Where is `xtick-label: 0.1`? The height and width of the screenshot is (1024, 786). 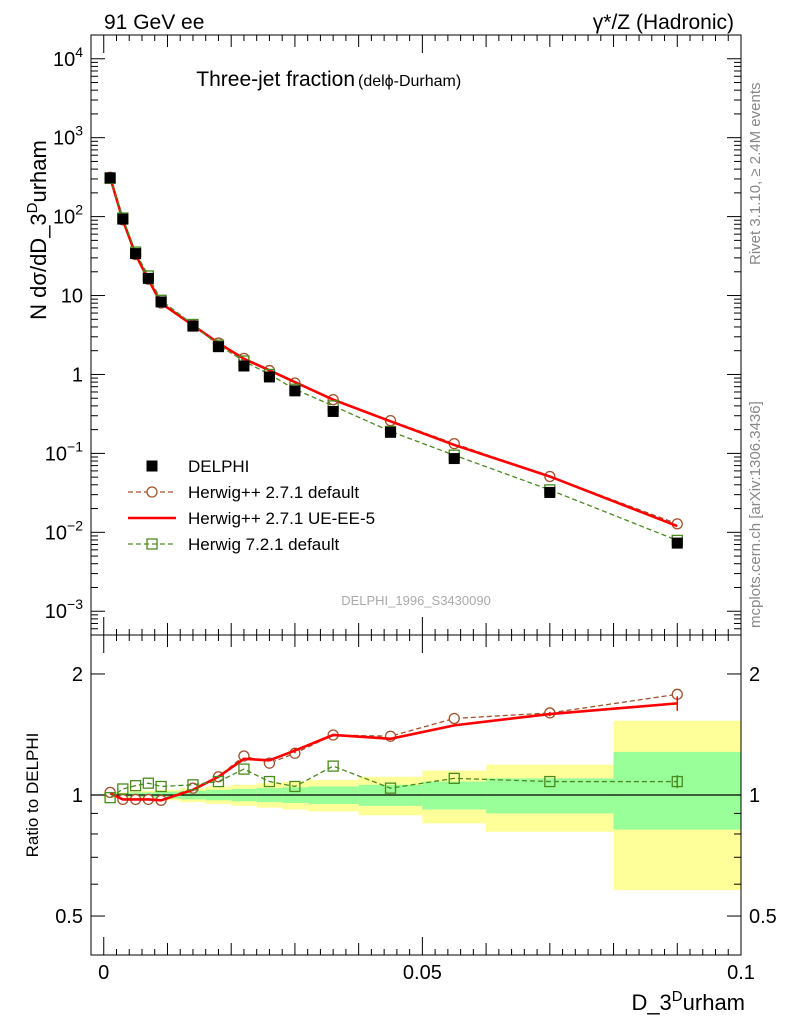
xtick-label: 0.1 is located at coordinates (741, 973).